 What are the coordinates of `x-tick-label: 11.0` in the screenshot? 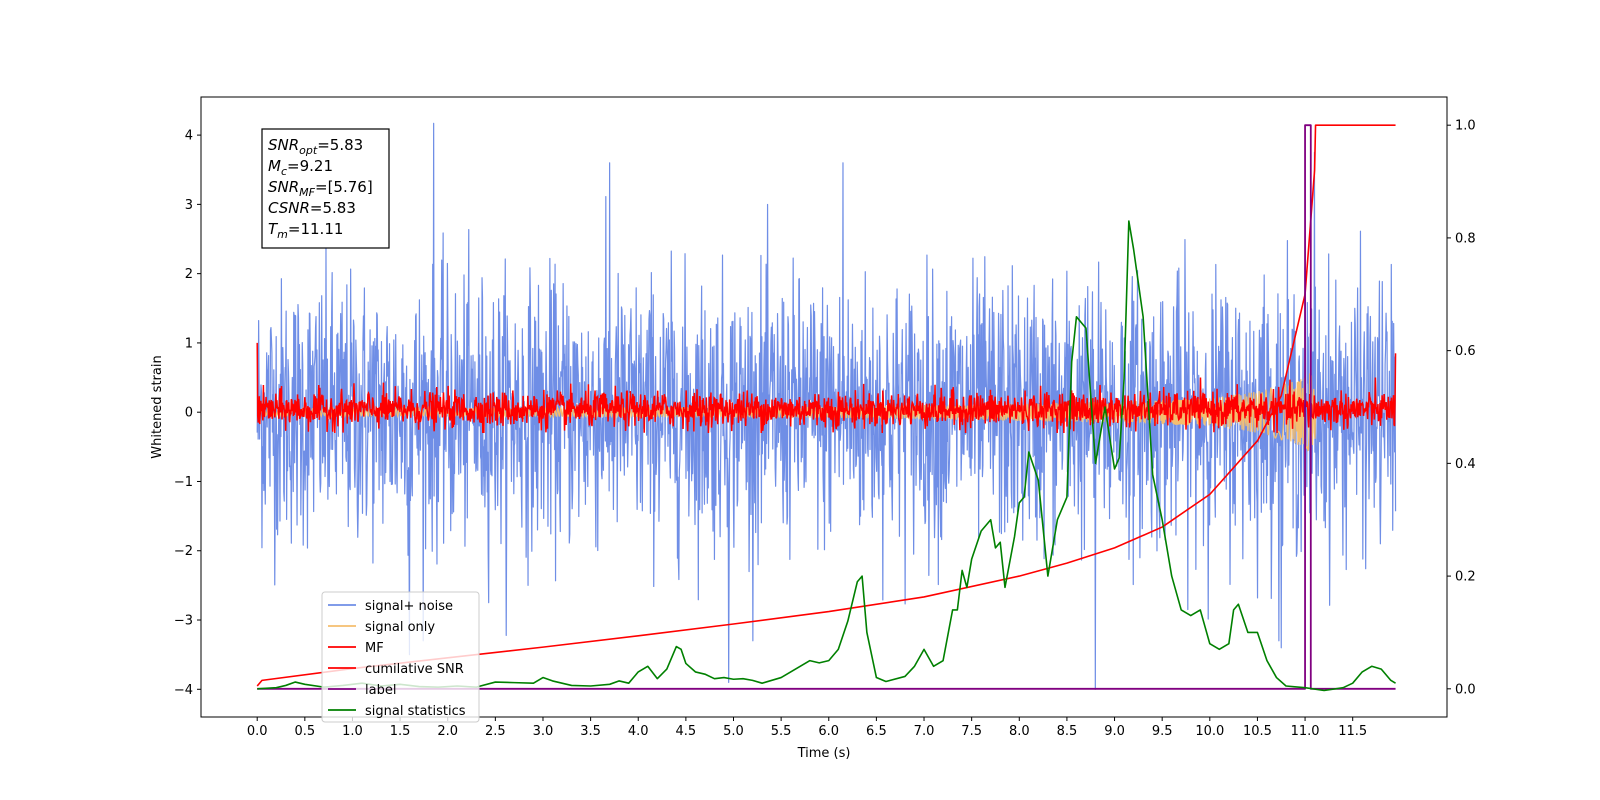 It's located at (1305, 731).